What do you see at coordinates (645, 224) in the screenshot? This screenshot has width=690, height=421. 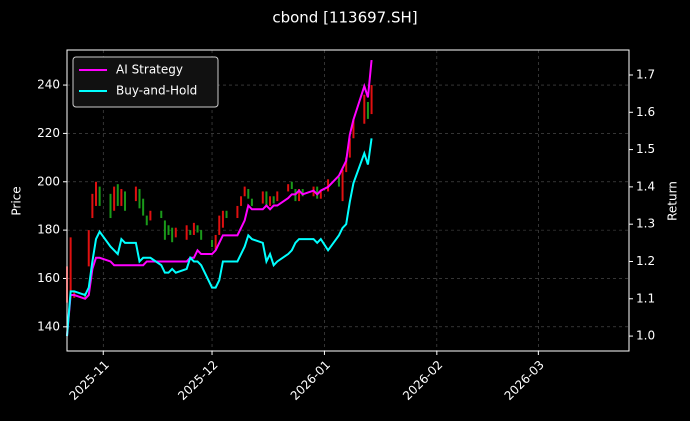 I see `y2-tick-label: 1.3` at bounding box center [645, 224].